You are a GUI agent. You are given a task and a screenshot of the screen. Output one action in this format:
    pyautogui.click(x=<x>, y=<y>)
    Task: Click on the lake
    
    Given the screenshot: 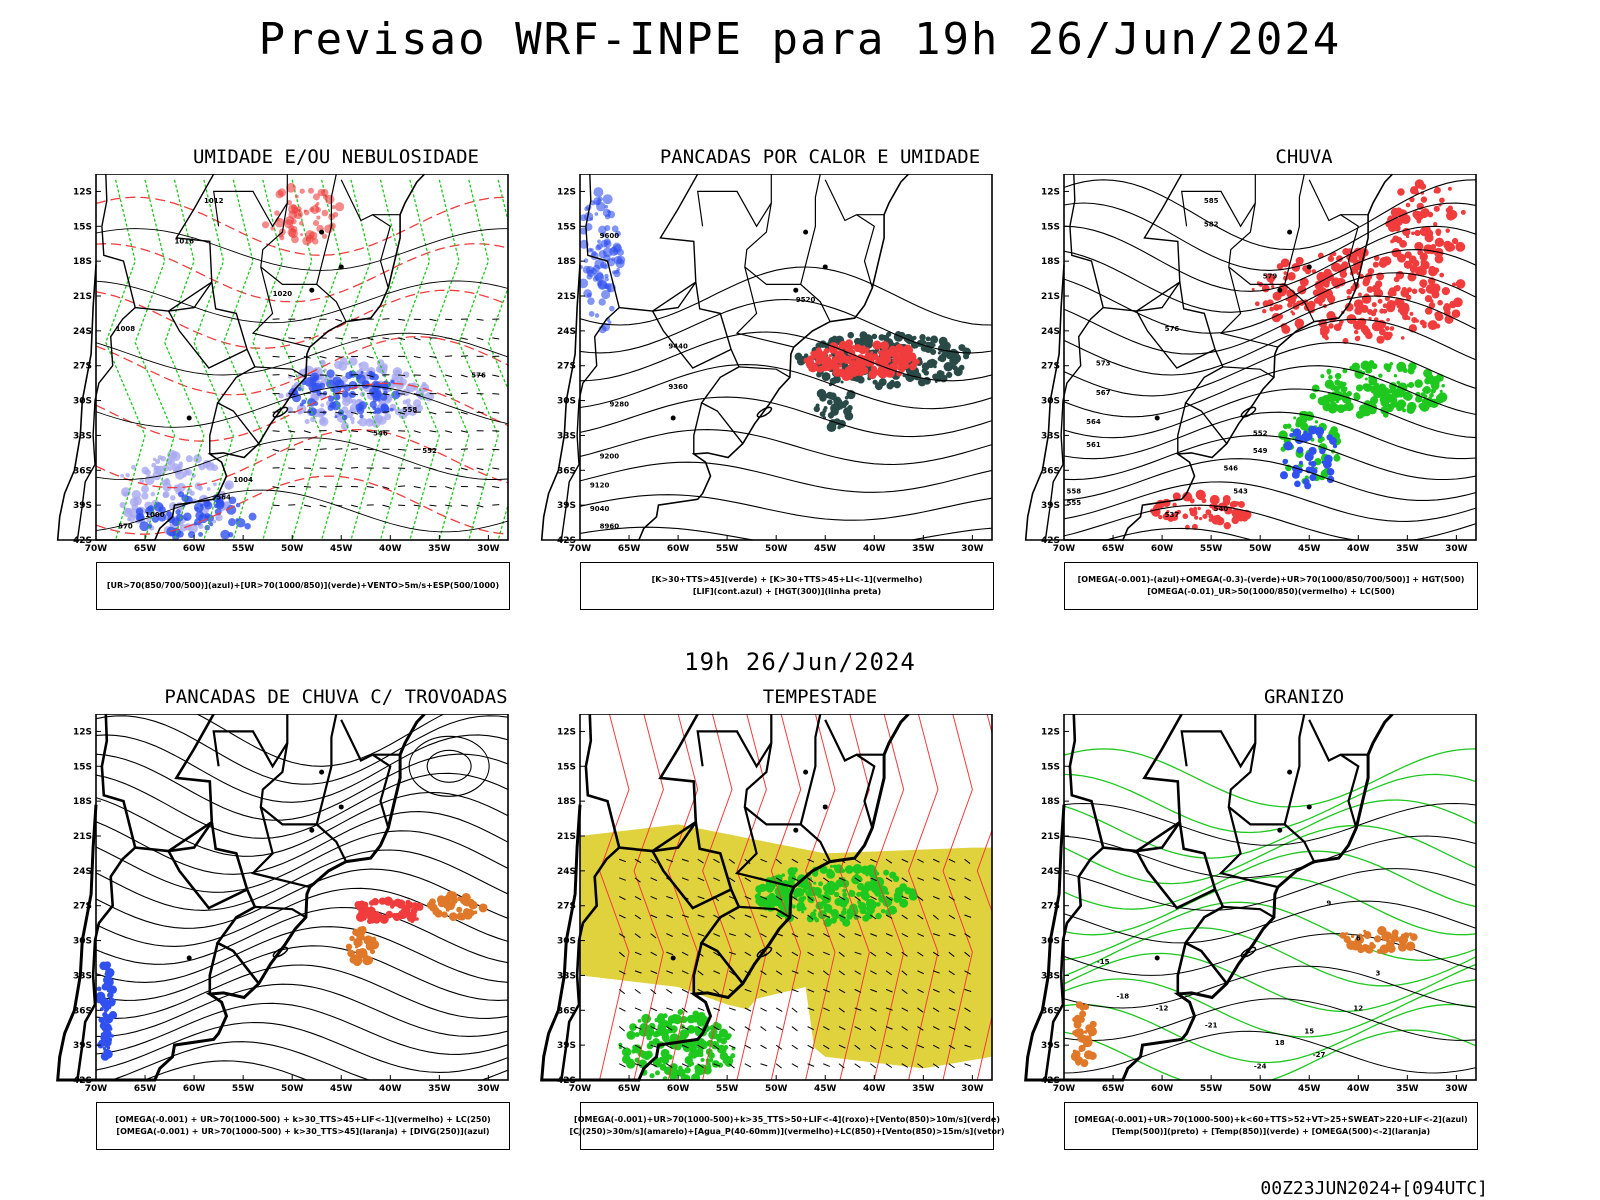 What is the action you would take?
    pyautogui.click(x=796, y=290)
    